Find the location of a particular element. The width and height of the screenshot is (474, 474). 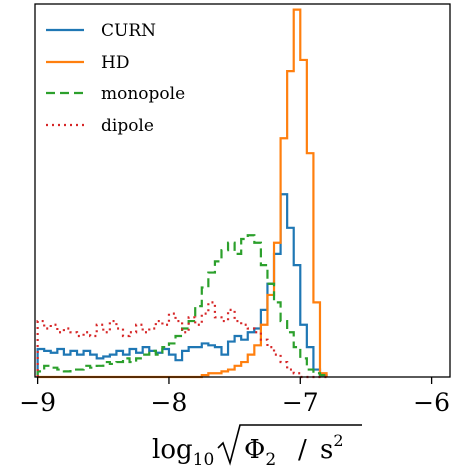

legend: CURN HD monopole dipole is located at coordinates (115, 78).